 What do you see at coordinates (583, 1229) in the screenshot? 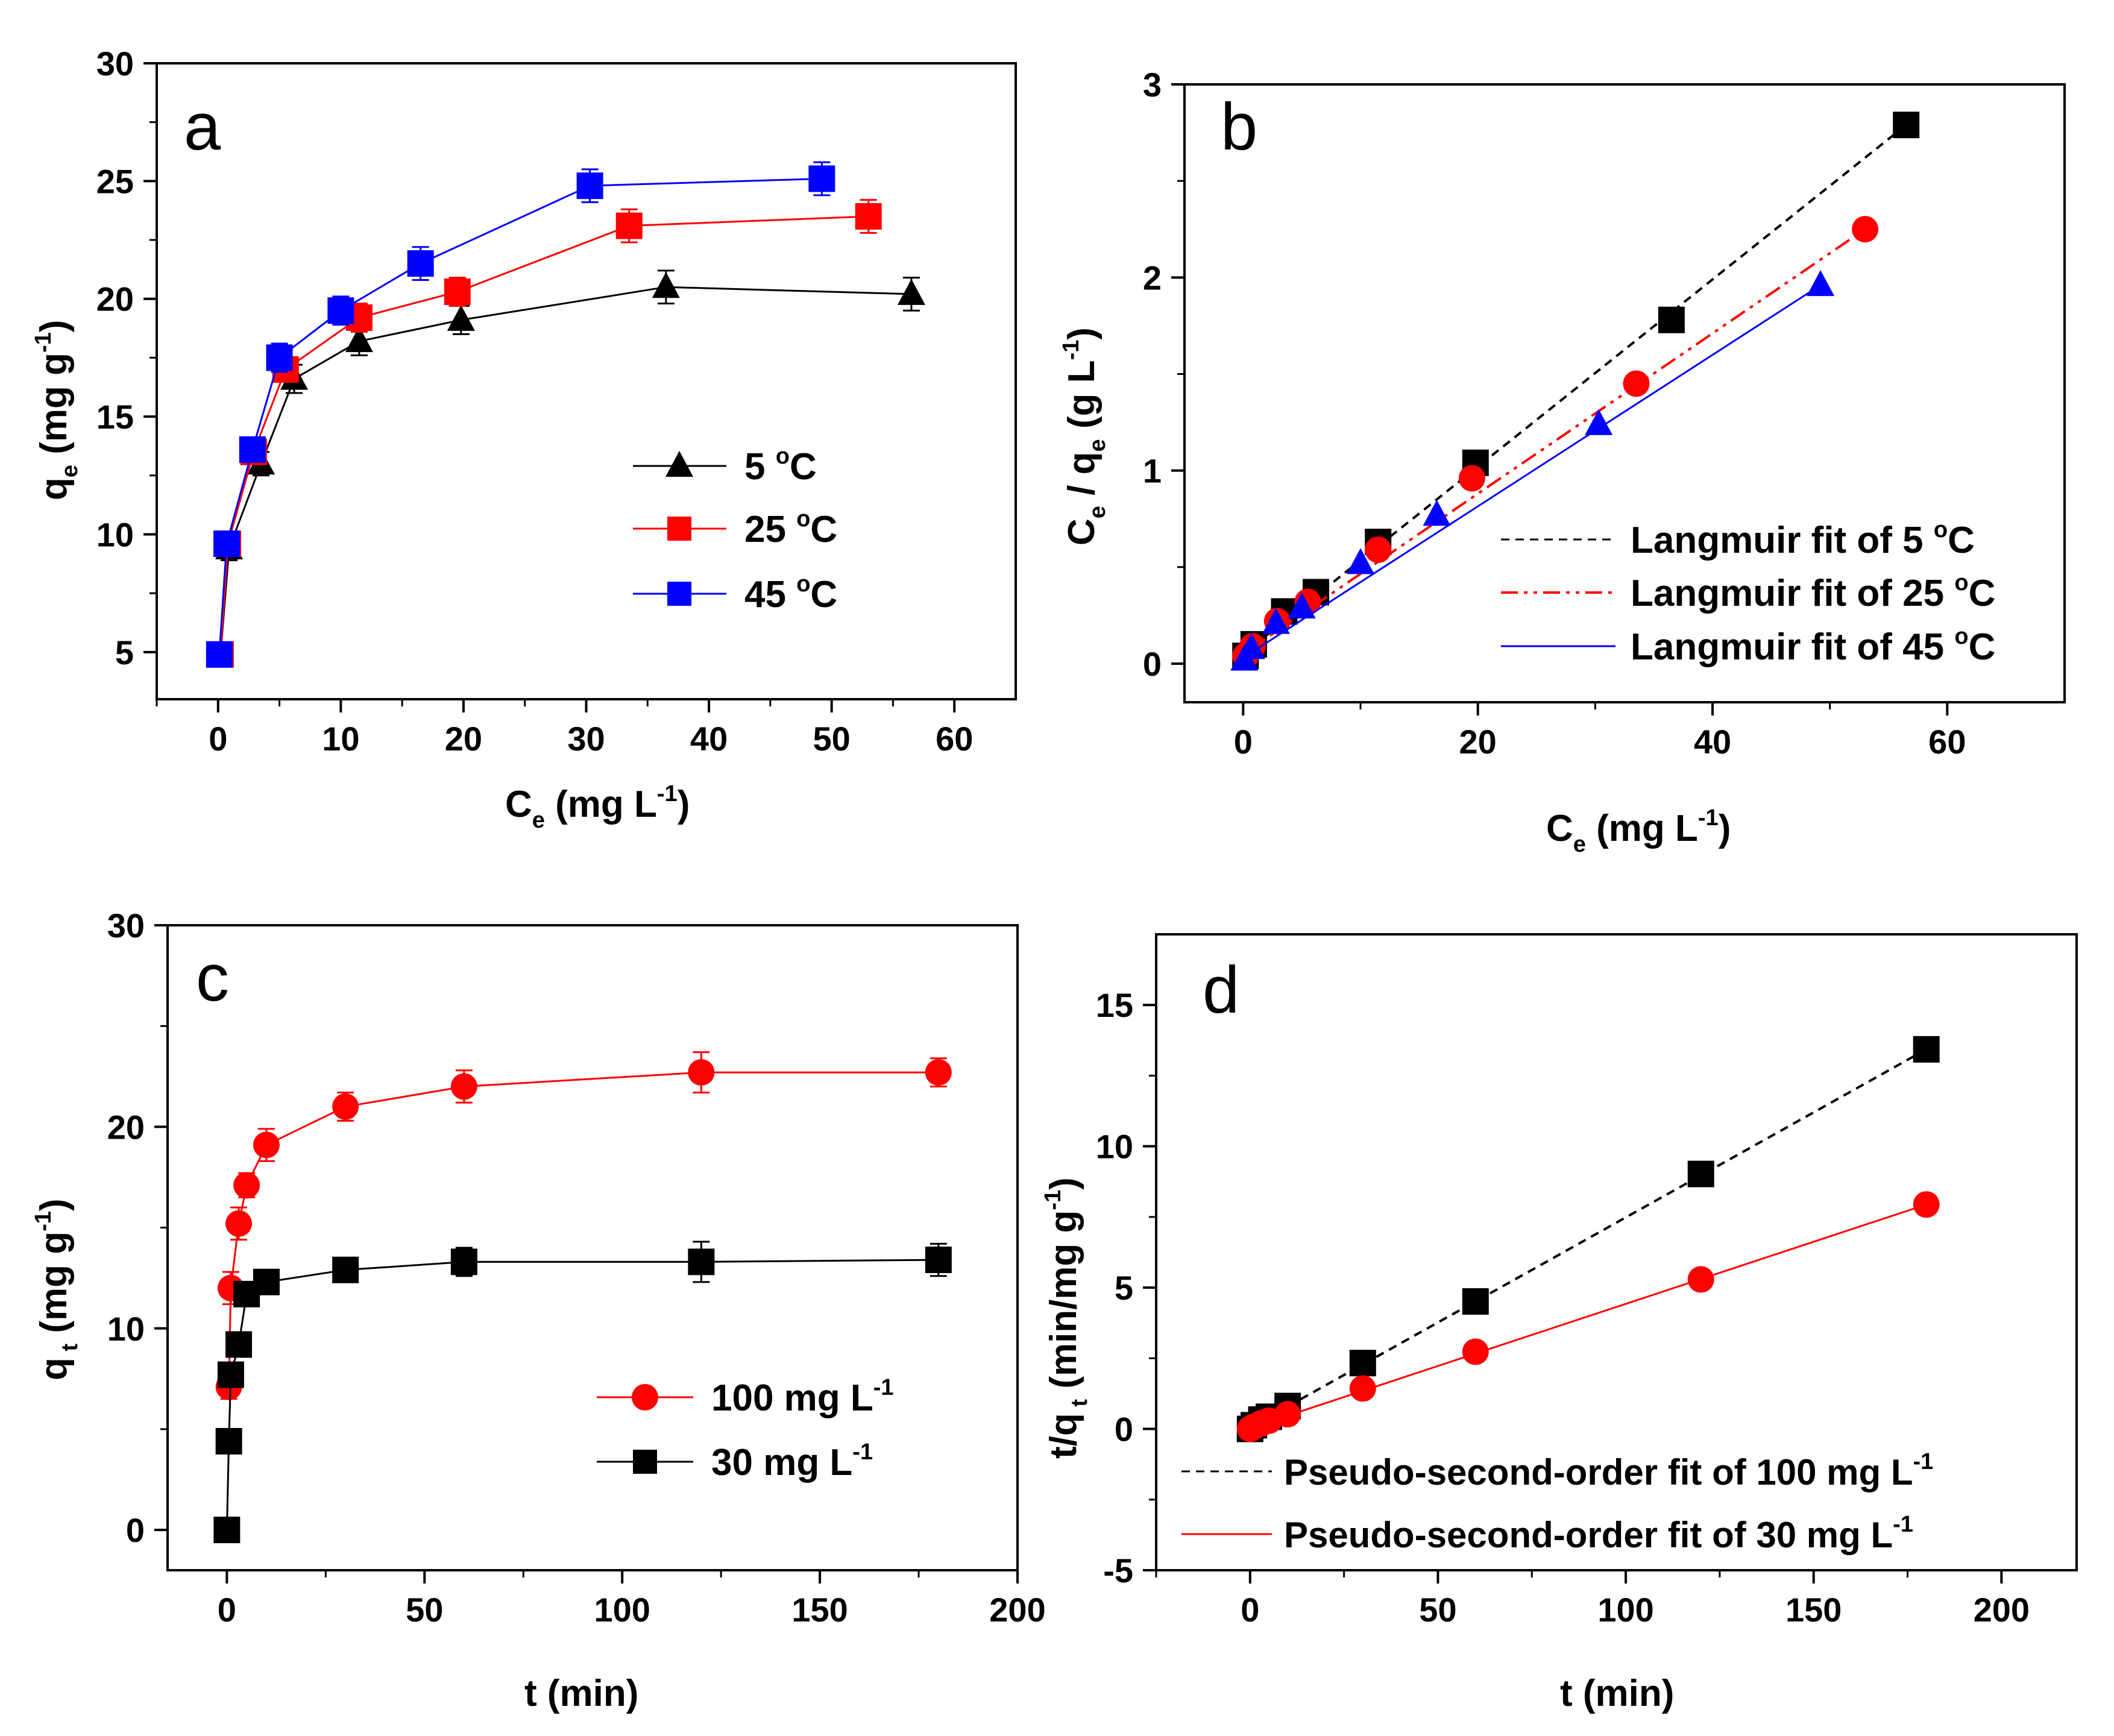
I see `panel-c-series-0-line` at bounding box center [583, 1229].